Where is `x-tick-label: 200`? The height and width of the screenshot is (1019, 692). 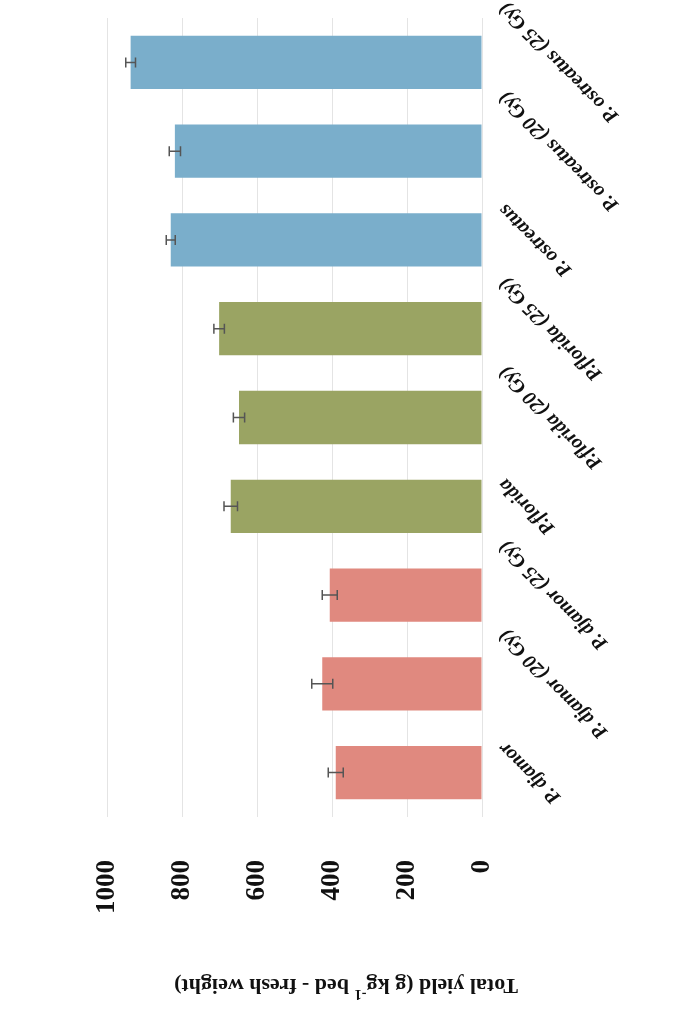
x-tick-label: 200 is located at coordinates (404, 880).